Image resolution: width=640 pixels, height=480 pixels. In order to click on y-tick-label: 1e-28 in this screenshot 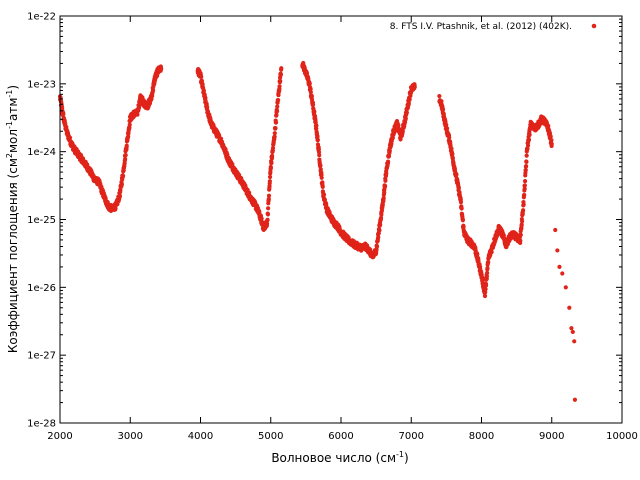, I will do `click(41, 424)`.